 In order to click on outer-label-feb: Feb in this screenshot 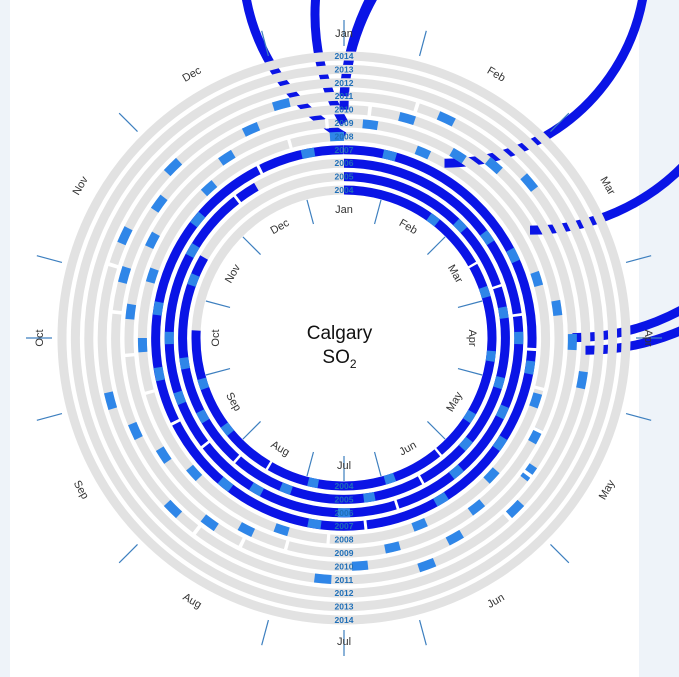, I will do `click(496, 75)`.